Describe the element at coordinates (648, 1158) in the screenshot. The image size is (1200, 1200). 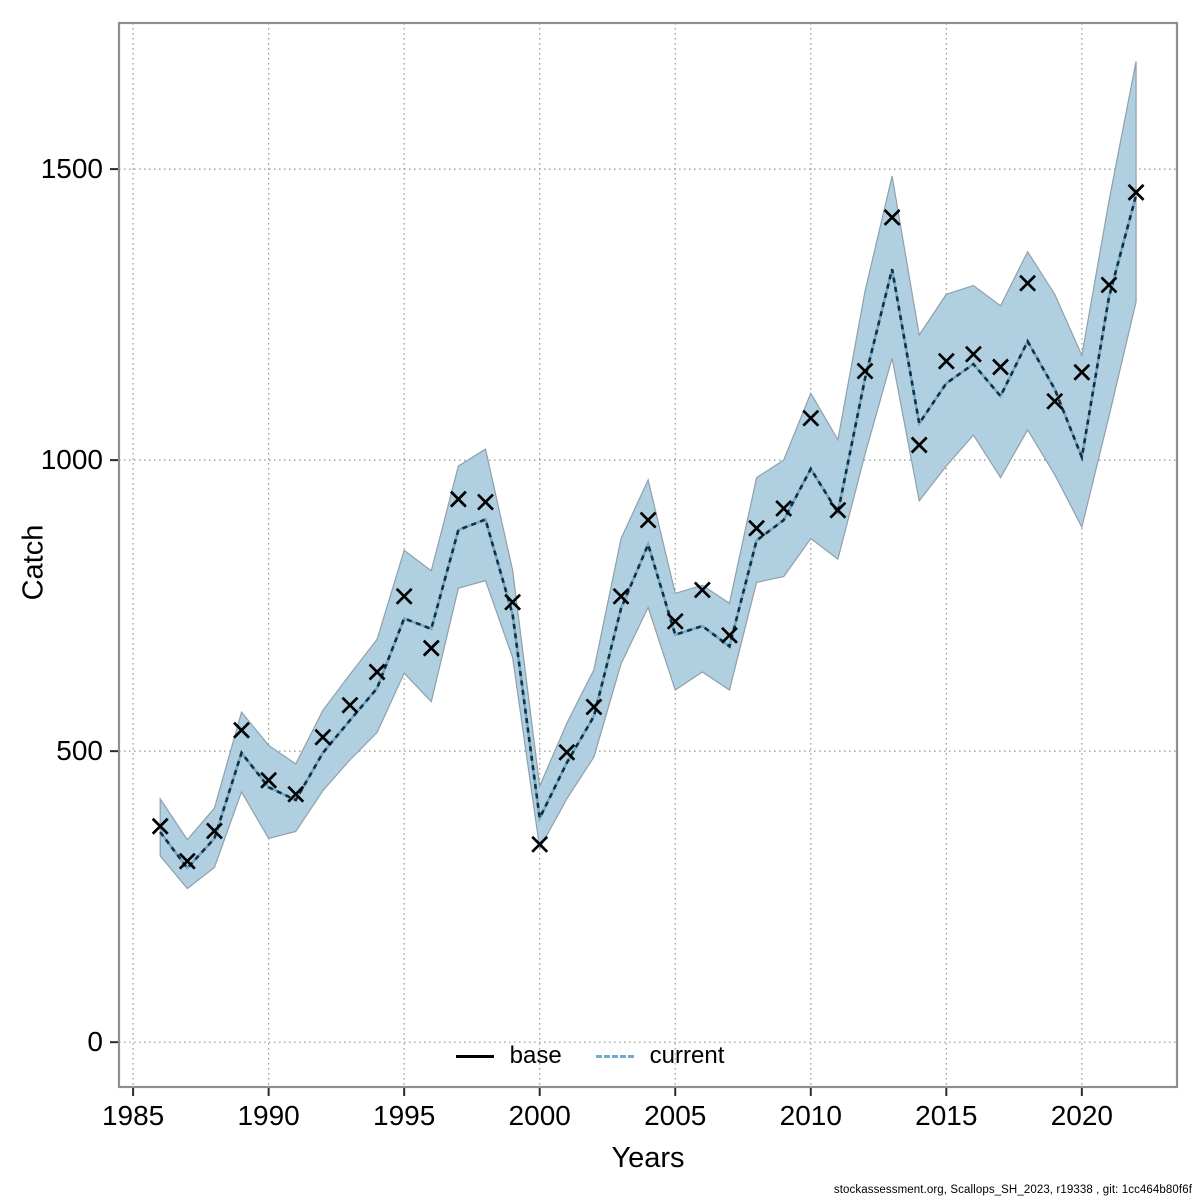
I see `x-axis-title: Years` at that location.